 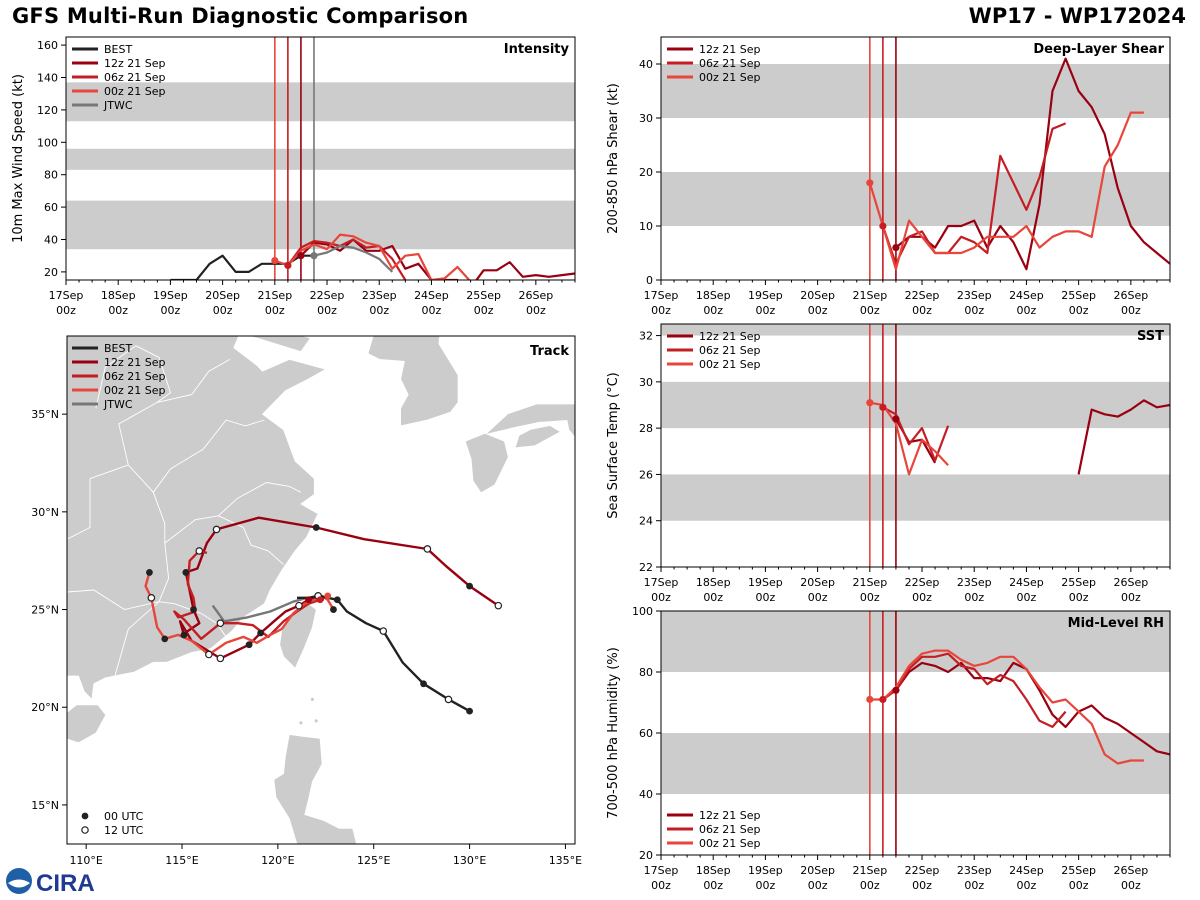 What do you see at coordinates (974, 582) in the screenshot?
I see `sst-xtick-label-day: 23Sep` at bounding box center [974, 582].